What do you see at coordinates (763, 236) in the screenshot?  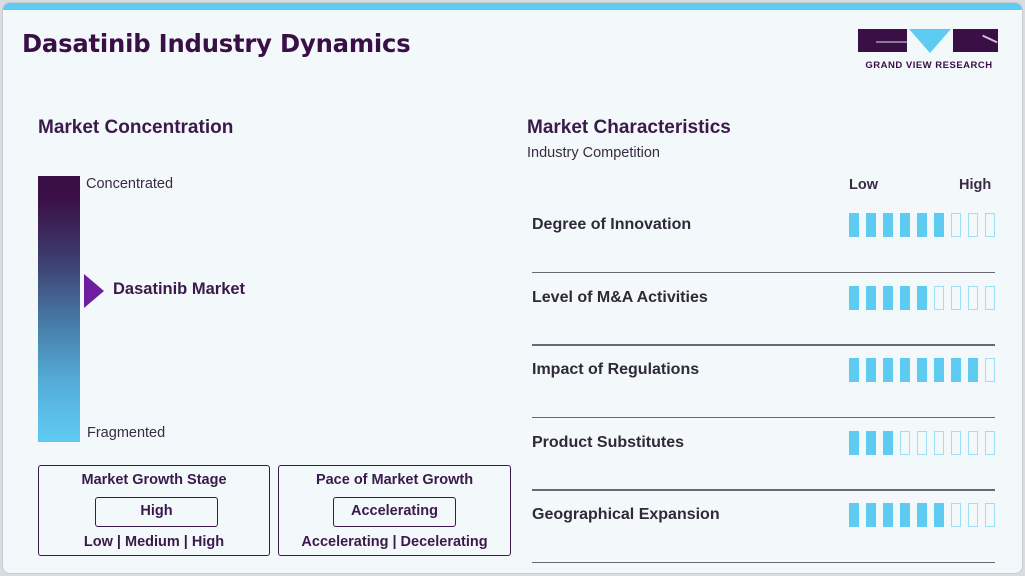 I see `characteristic-row: Degree of Innovation` at bounding box center [763, 236].